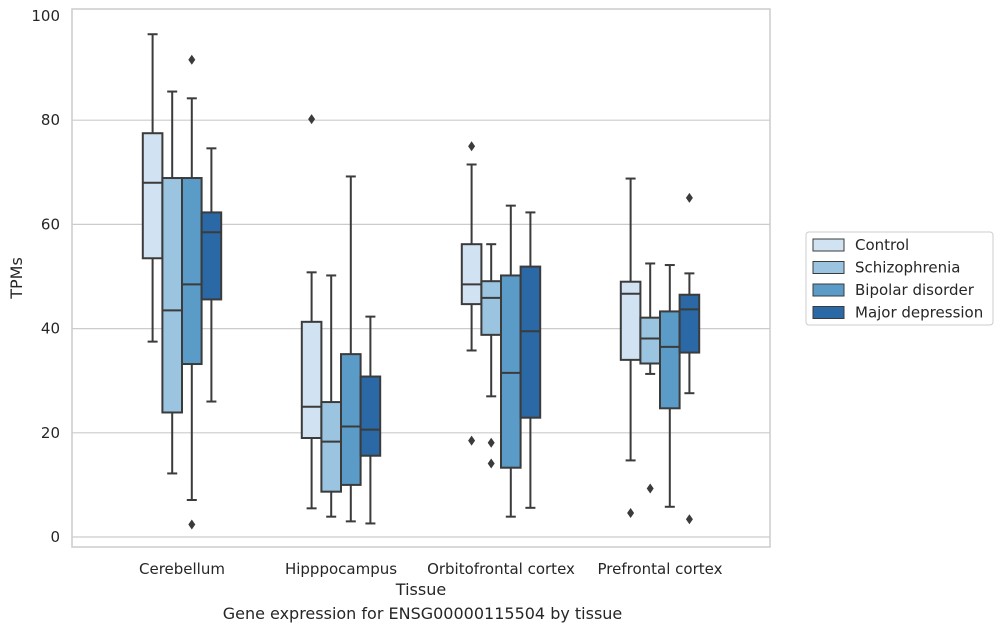 Image resolution: width=1002 pixels, height=634 pixels. Describe the element at coordinates (420, 589) in the screenshot. I see `x-axis-label: Tissue` at that location.